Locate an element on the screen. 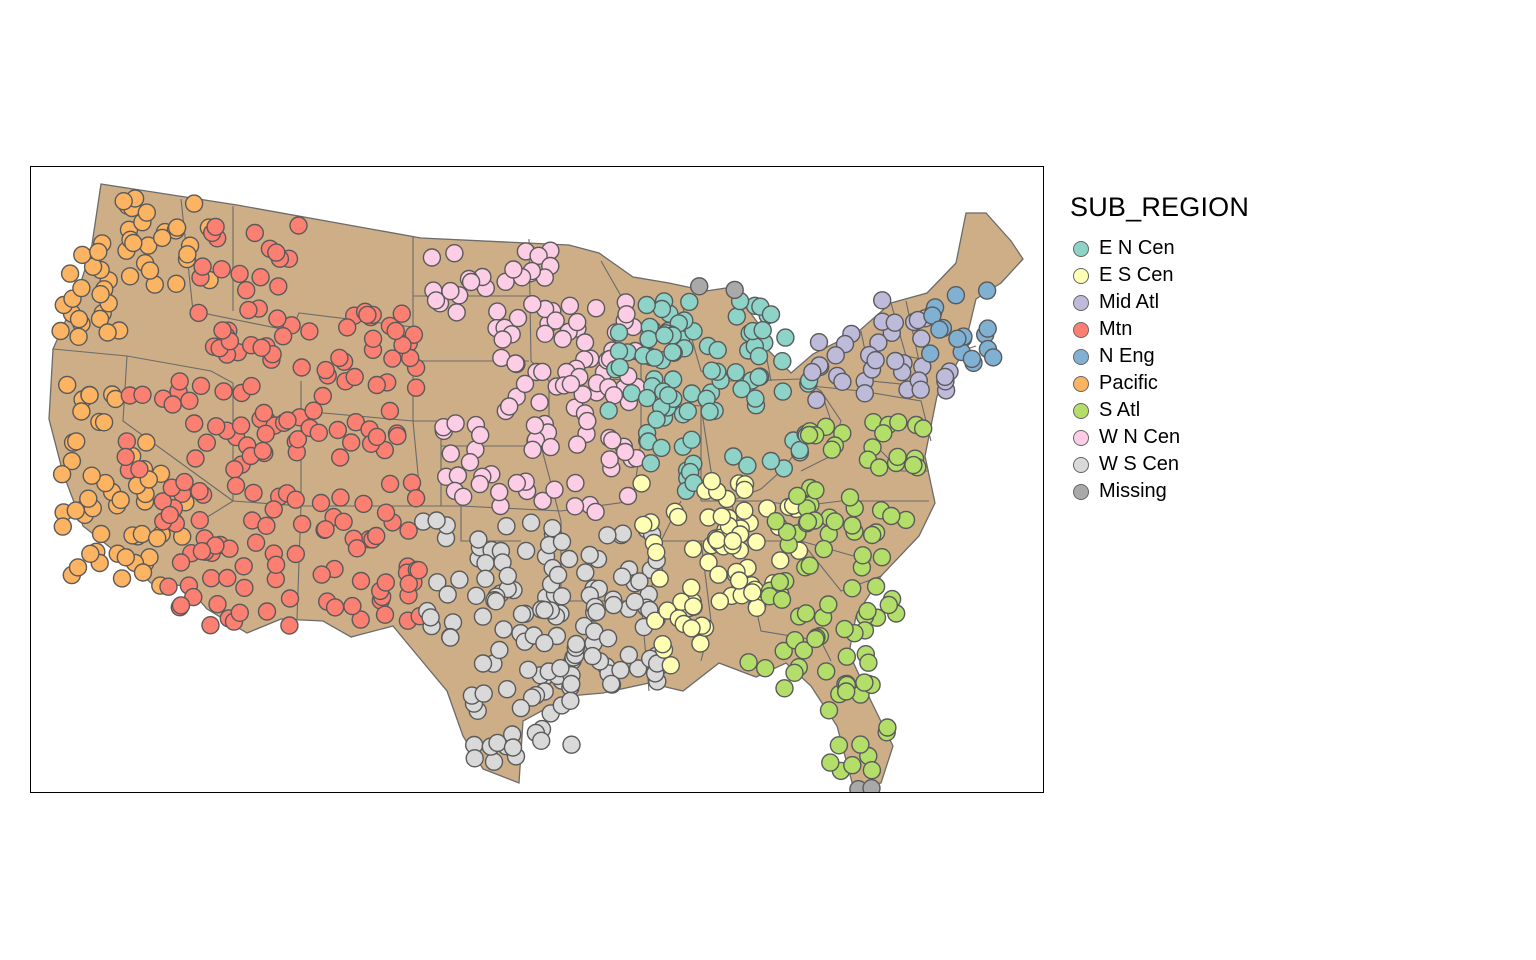  legend-item: Mid Atl is located at coordinates (1158, 302).